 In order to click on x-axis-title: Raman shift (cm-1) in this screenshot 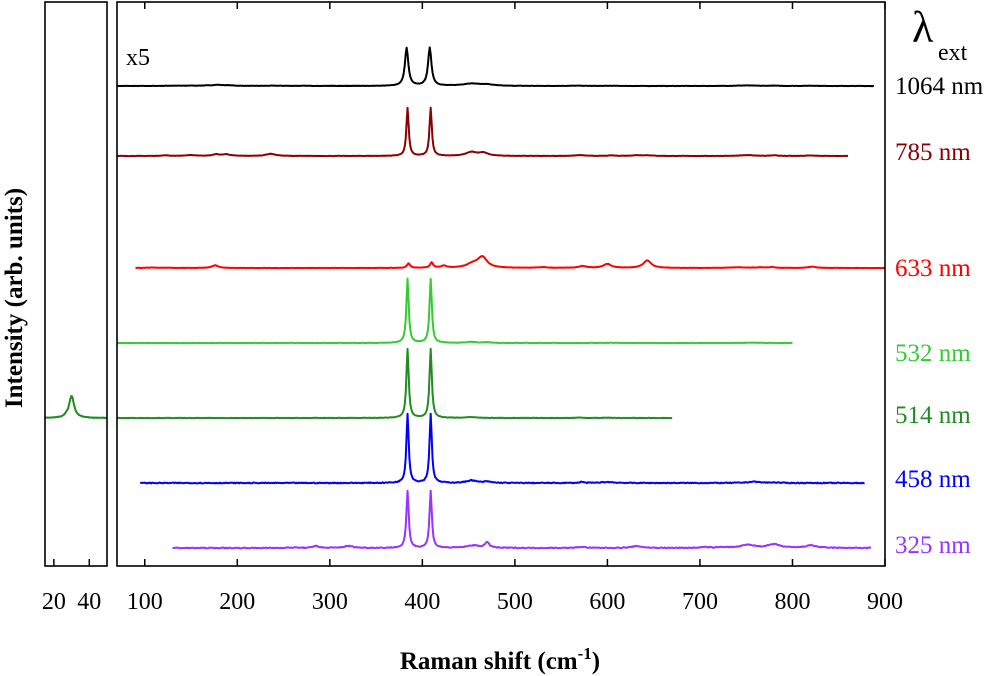, I will do `click(500, 659)`.